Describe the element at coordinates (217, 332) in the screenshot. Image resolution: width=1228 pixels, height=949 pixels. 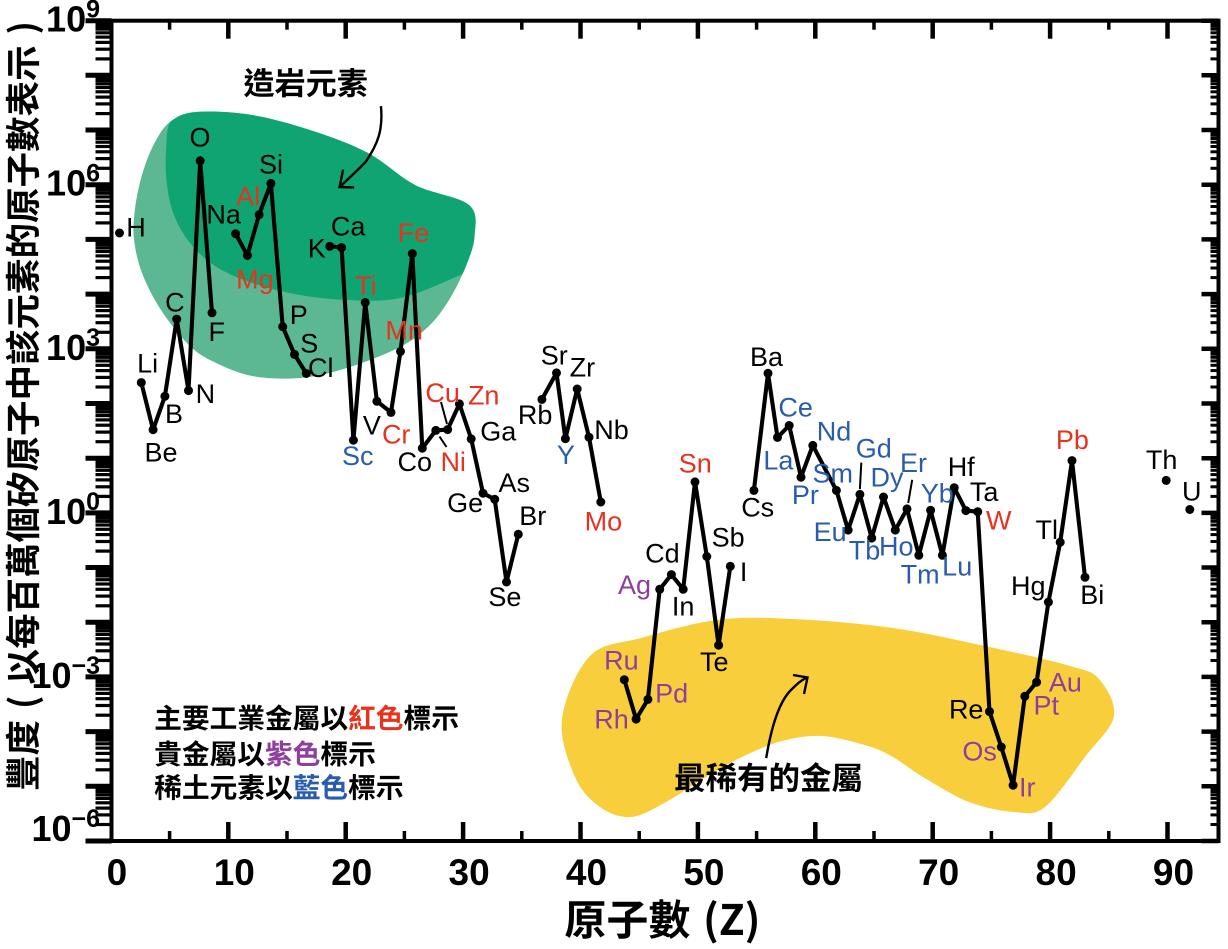
I see `svg-text: F` at that location.